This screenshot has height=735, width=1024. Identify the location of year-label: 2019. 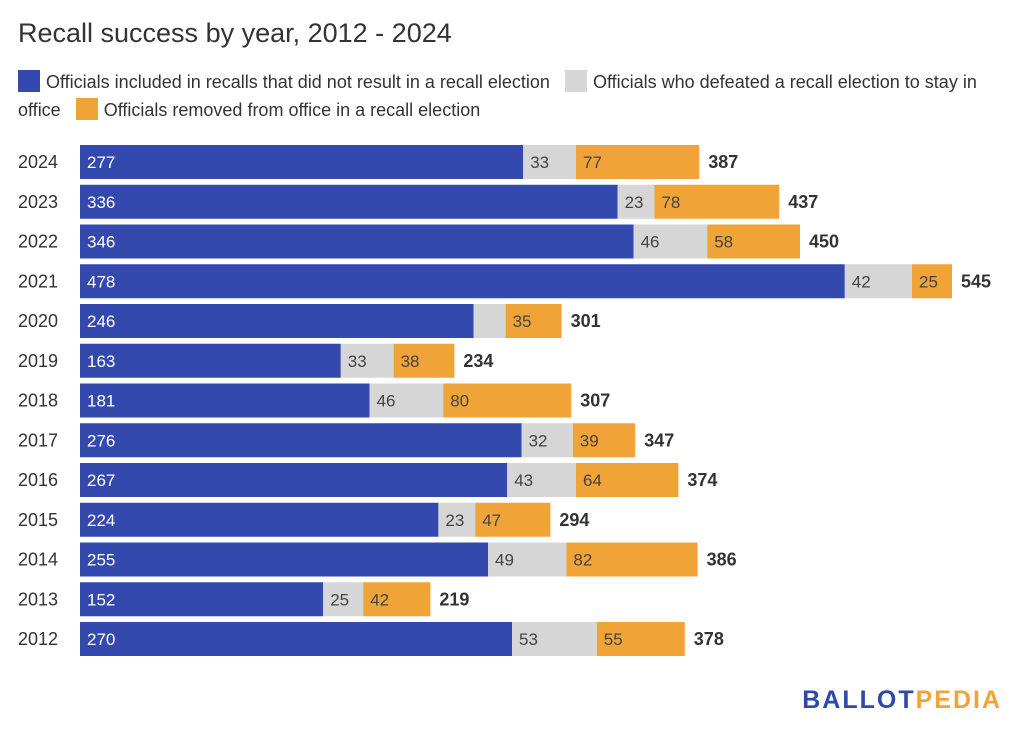
(38, 361).